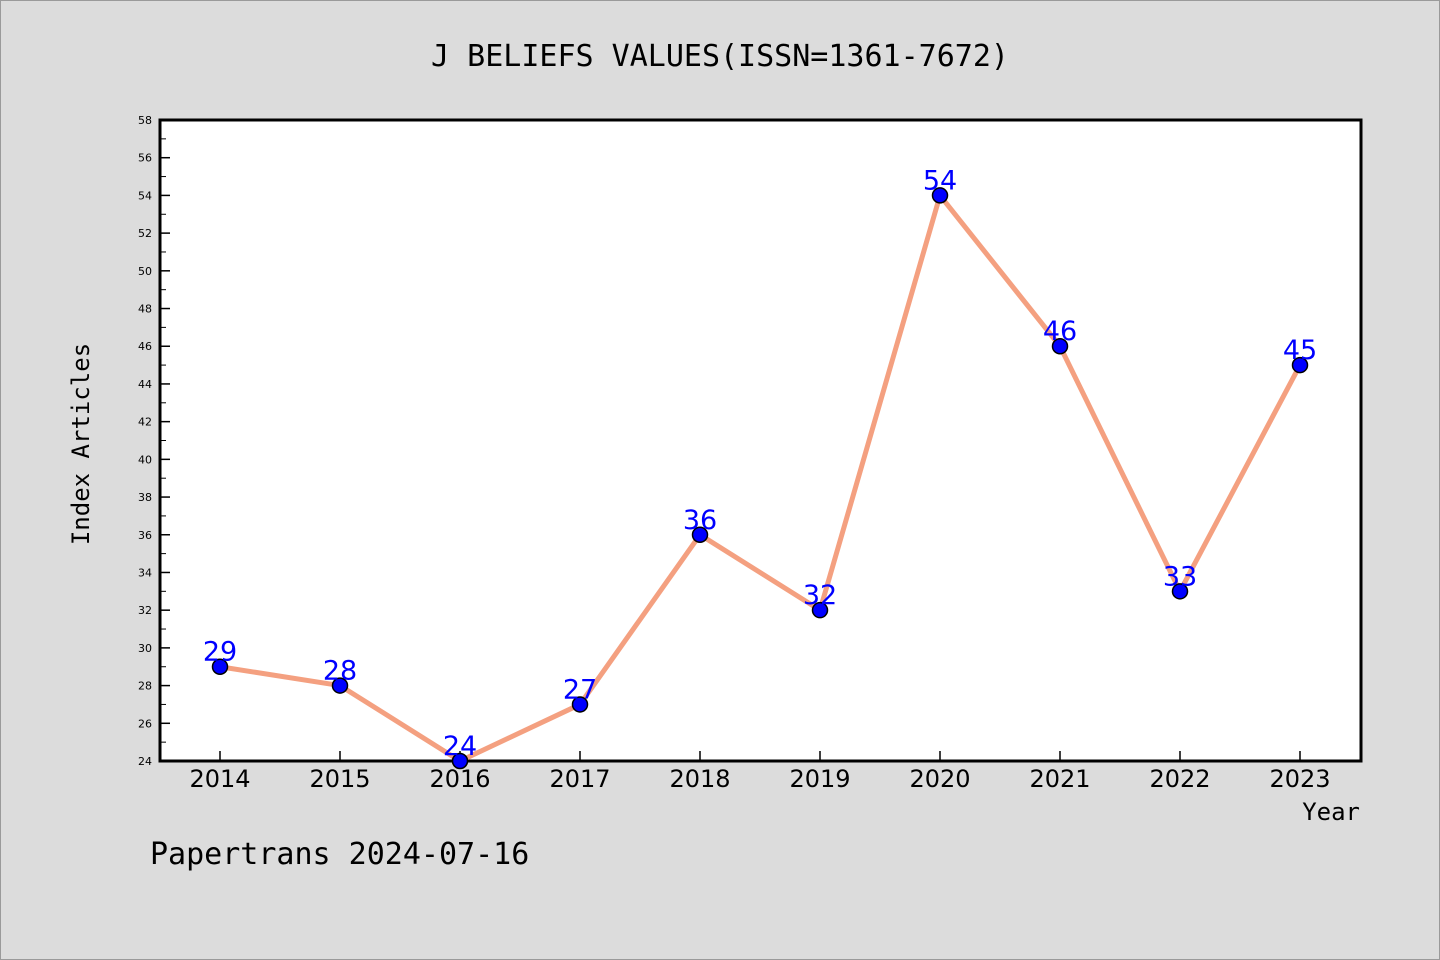 This screenshot has height=960, width=1440. I want to click on y-tick-label: 58, so click(145, 120).